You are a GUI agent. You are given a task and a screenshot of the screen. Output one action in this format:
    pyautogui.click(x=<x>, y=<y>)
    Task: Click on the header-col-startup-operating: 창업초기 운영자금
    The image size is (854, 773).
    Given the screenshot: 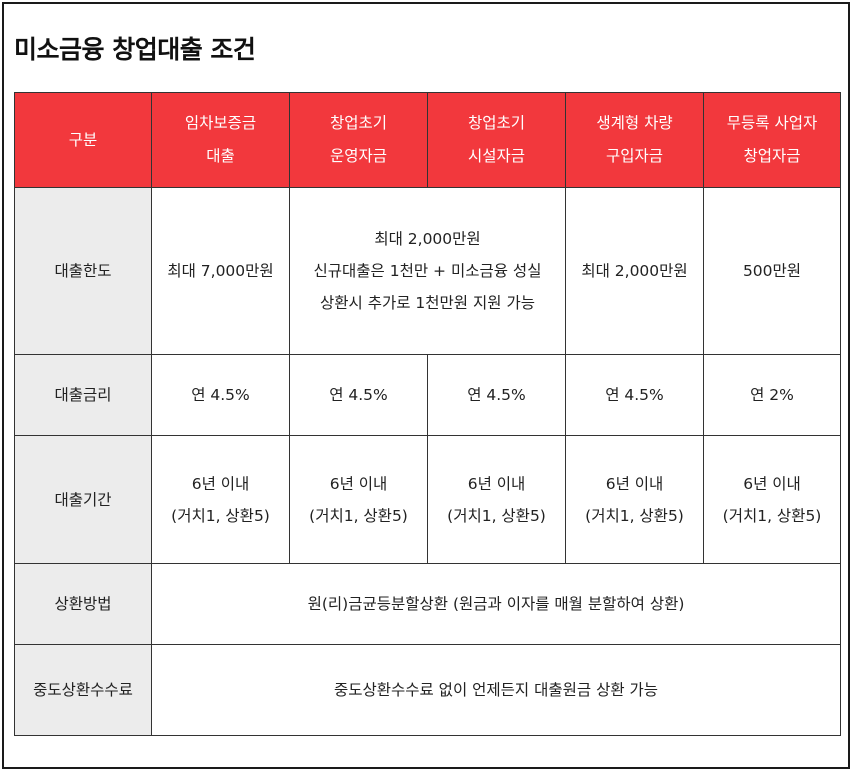 What is the action you would take?
    pyautogui.click(x=358, y=140)
    